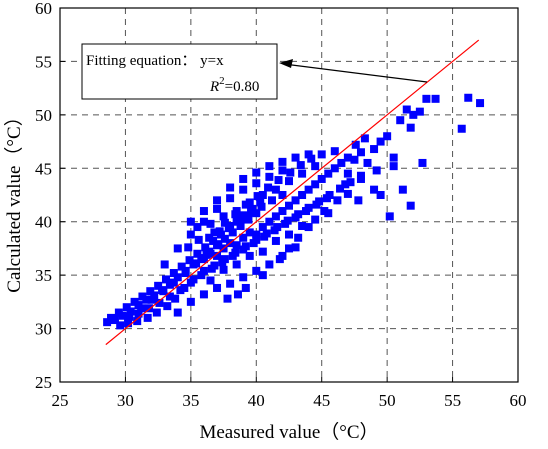 The width and height of the screenshot is (548, 449). Describe the element at coordinates (214, 87) in the screenshot. I see `annotation-r-symbol: R` at that location.